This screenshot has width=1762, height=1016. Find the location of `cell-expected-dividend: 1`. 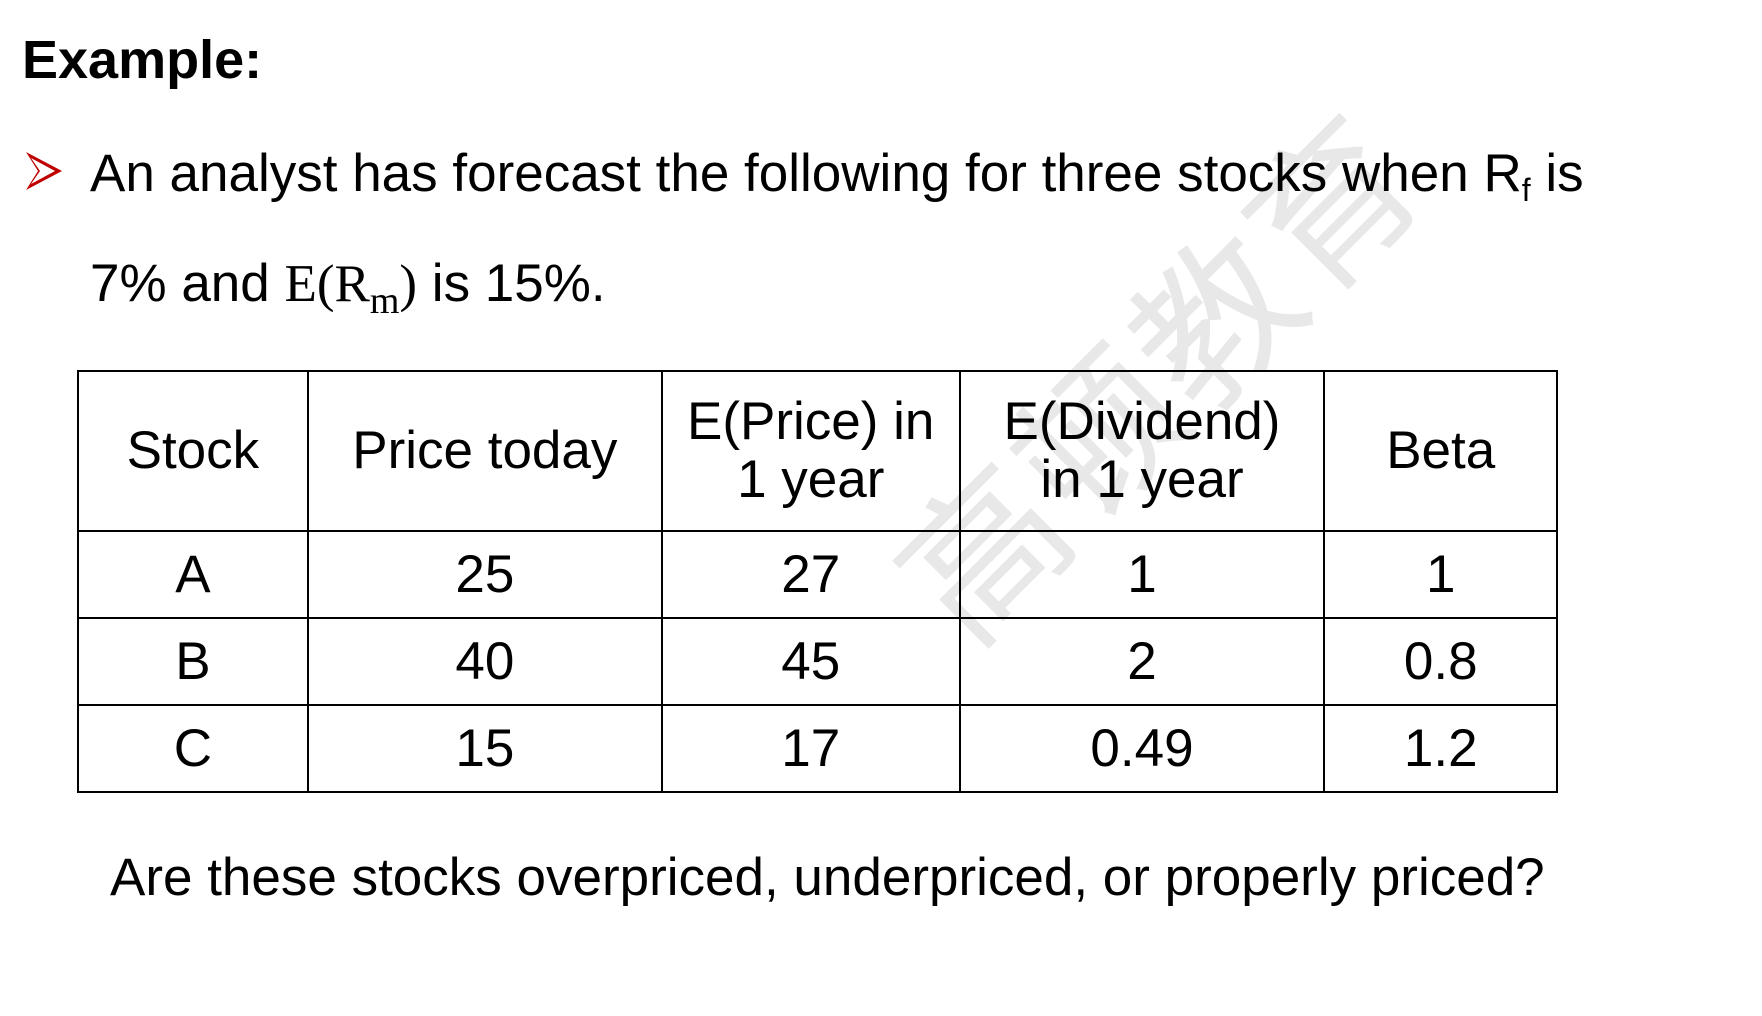

cell-expected-dividend: 1 is located at coordinates (1142, 574).